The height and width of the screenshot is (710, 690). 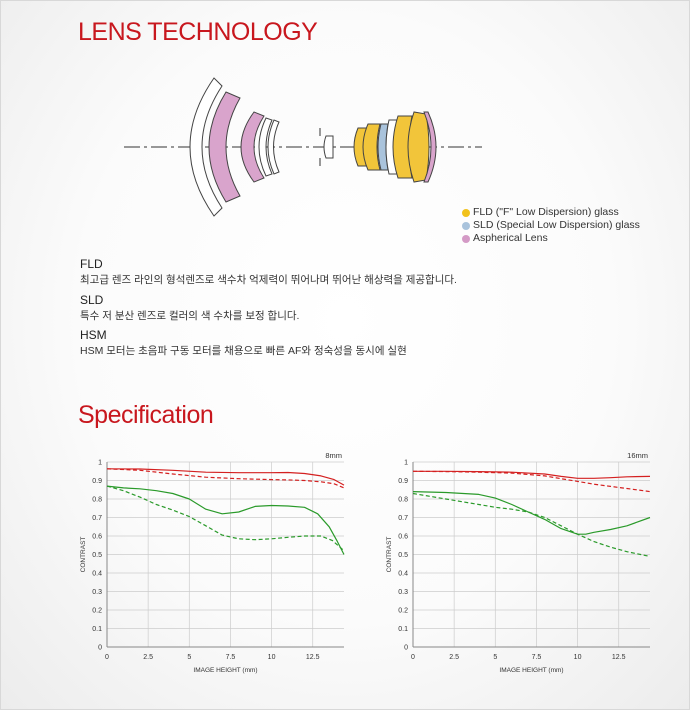 What do you see at coordinates (546, 212) in the screenshot?
I see `legend-label-fld: FLD ("F" Low Dispersion) glass` at bounding box center [546, 212].